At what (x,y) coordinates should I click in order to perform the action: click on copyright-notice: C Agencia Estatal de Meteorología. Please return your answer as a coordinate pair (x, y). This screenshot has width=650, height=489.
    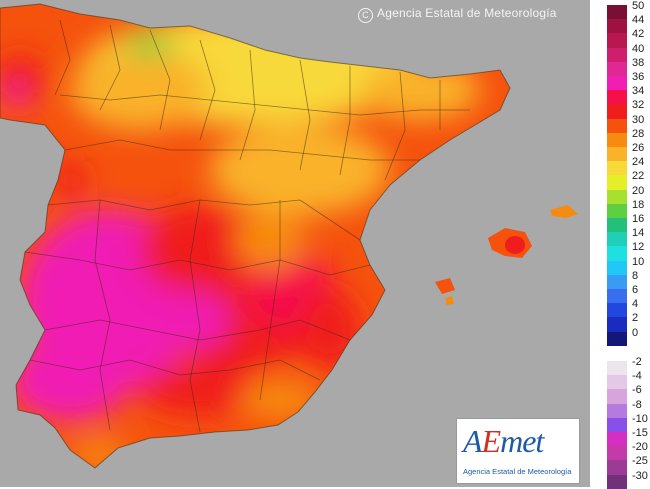
    Looking at the image, I should click on (457, 14).